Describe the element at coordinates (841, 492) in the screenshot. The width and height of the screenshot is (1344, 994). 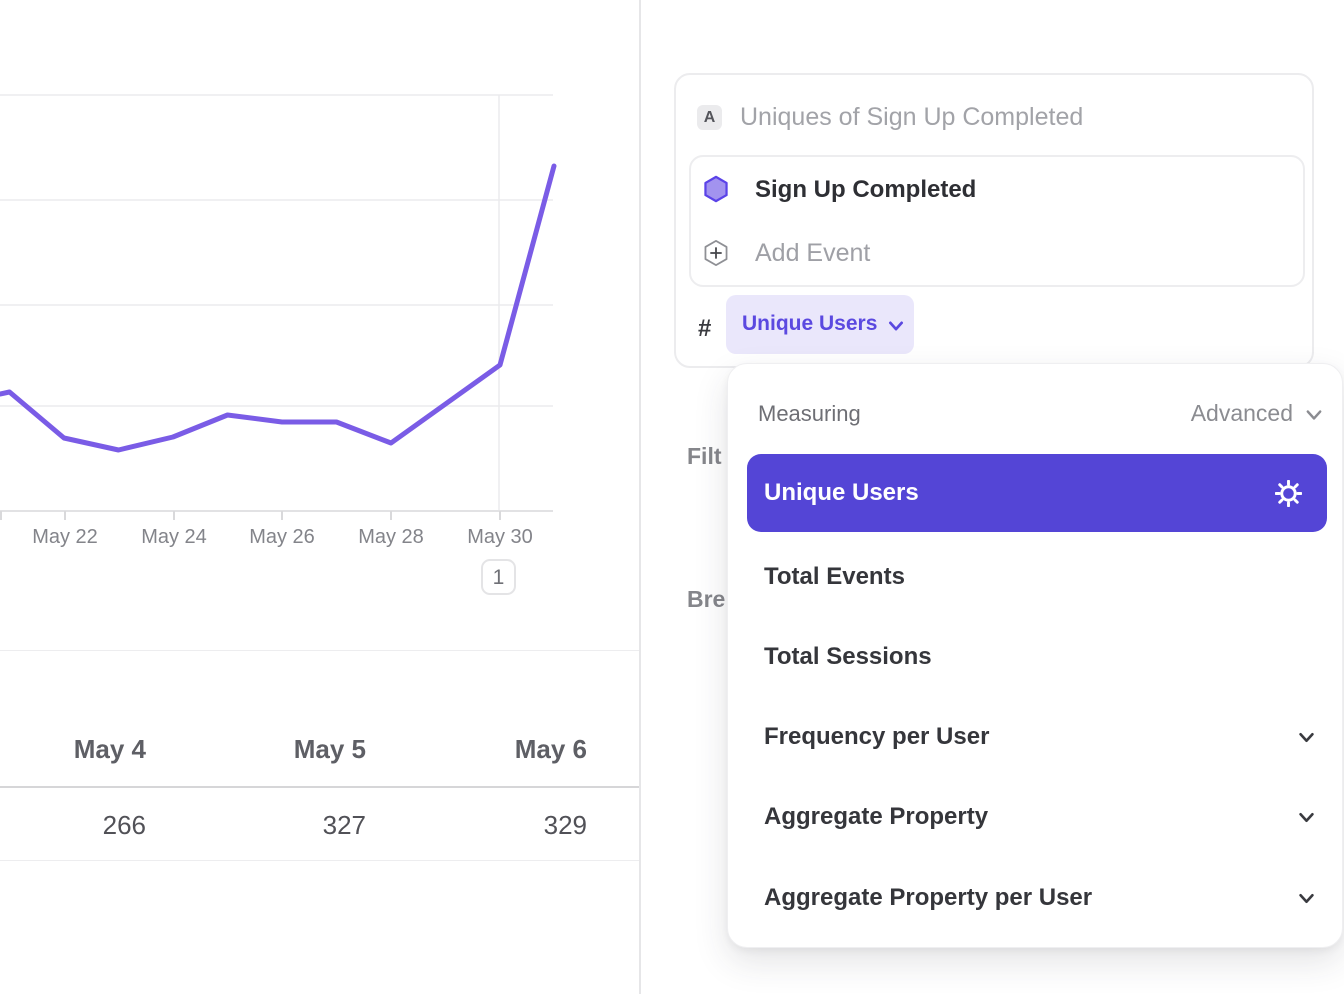
I see `menu-item-label: Unique Users` at that location.